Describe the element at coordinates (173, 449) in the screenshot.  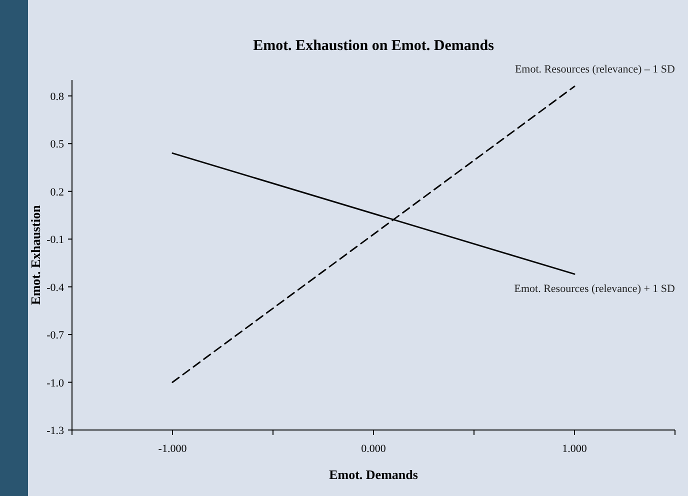
I see `x-tick-label: -1.000` at that location.